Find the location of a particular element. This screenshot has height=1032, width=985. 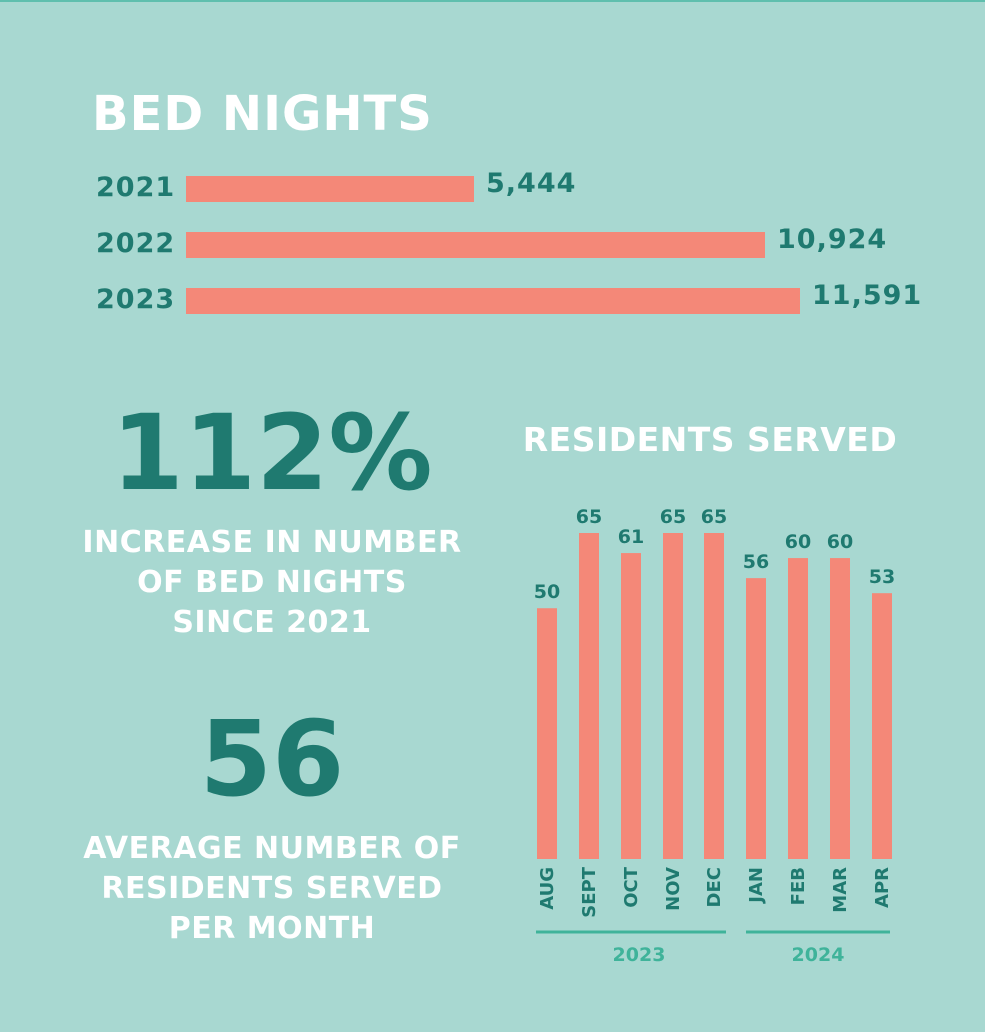

residents-month-label: JAN is located at coordinates (756, 886).